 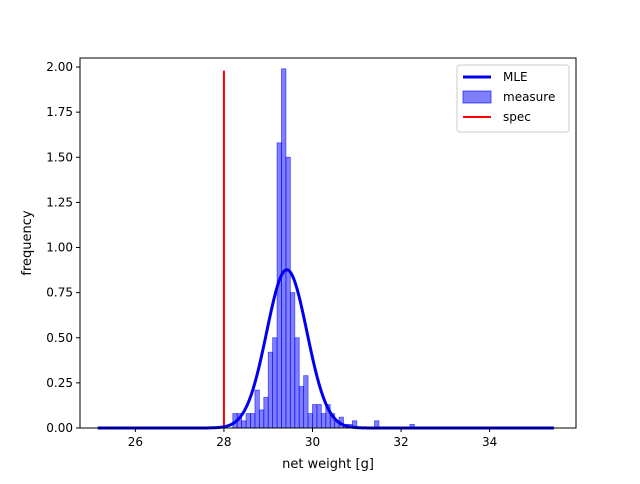 I want to click on y-axis-label: frequency, so click(x=27, y=243).